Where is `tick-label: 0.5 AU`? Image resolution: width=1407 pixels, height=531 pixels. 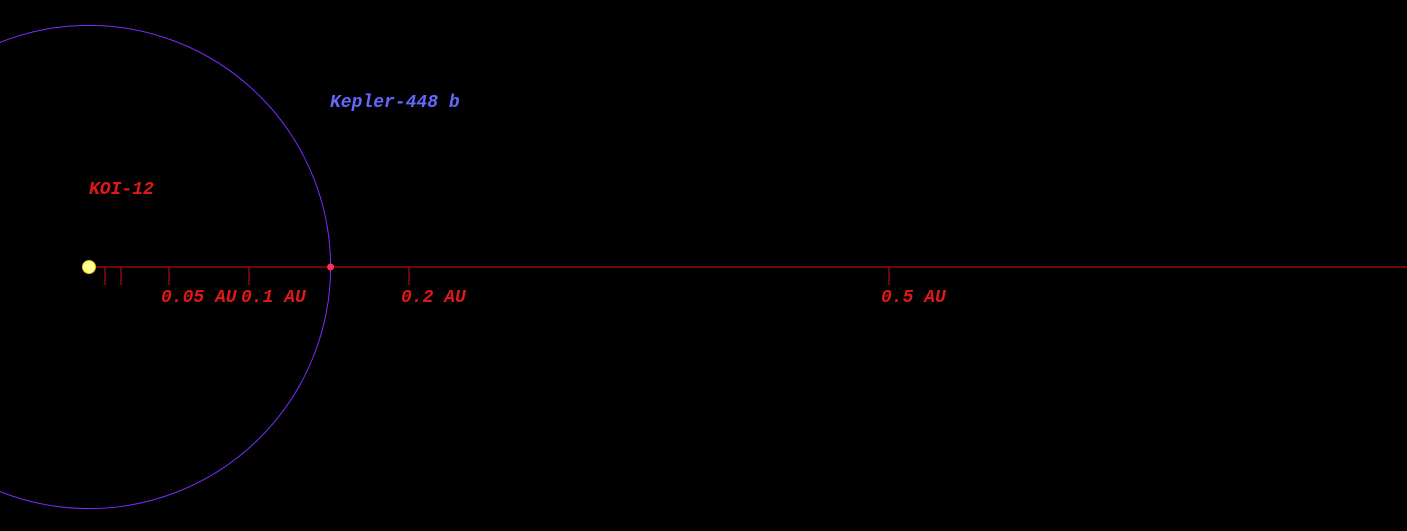
tick-label: 0.5 AU is located at coordinates (914, 298).